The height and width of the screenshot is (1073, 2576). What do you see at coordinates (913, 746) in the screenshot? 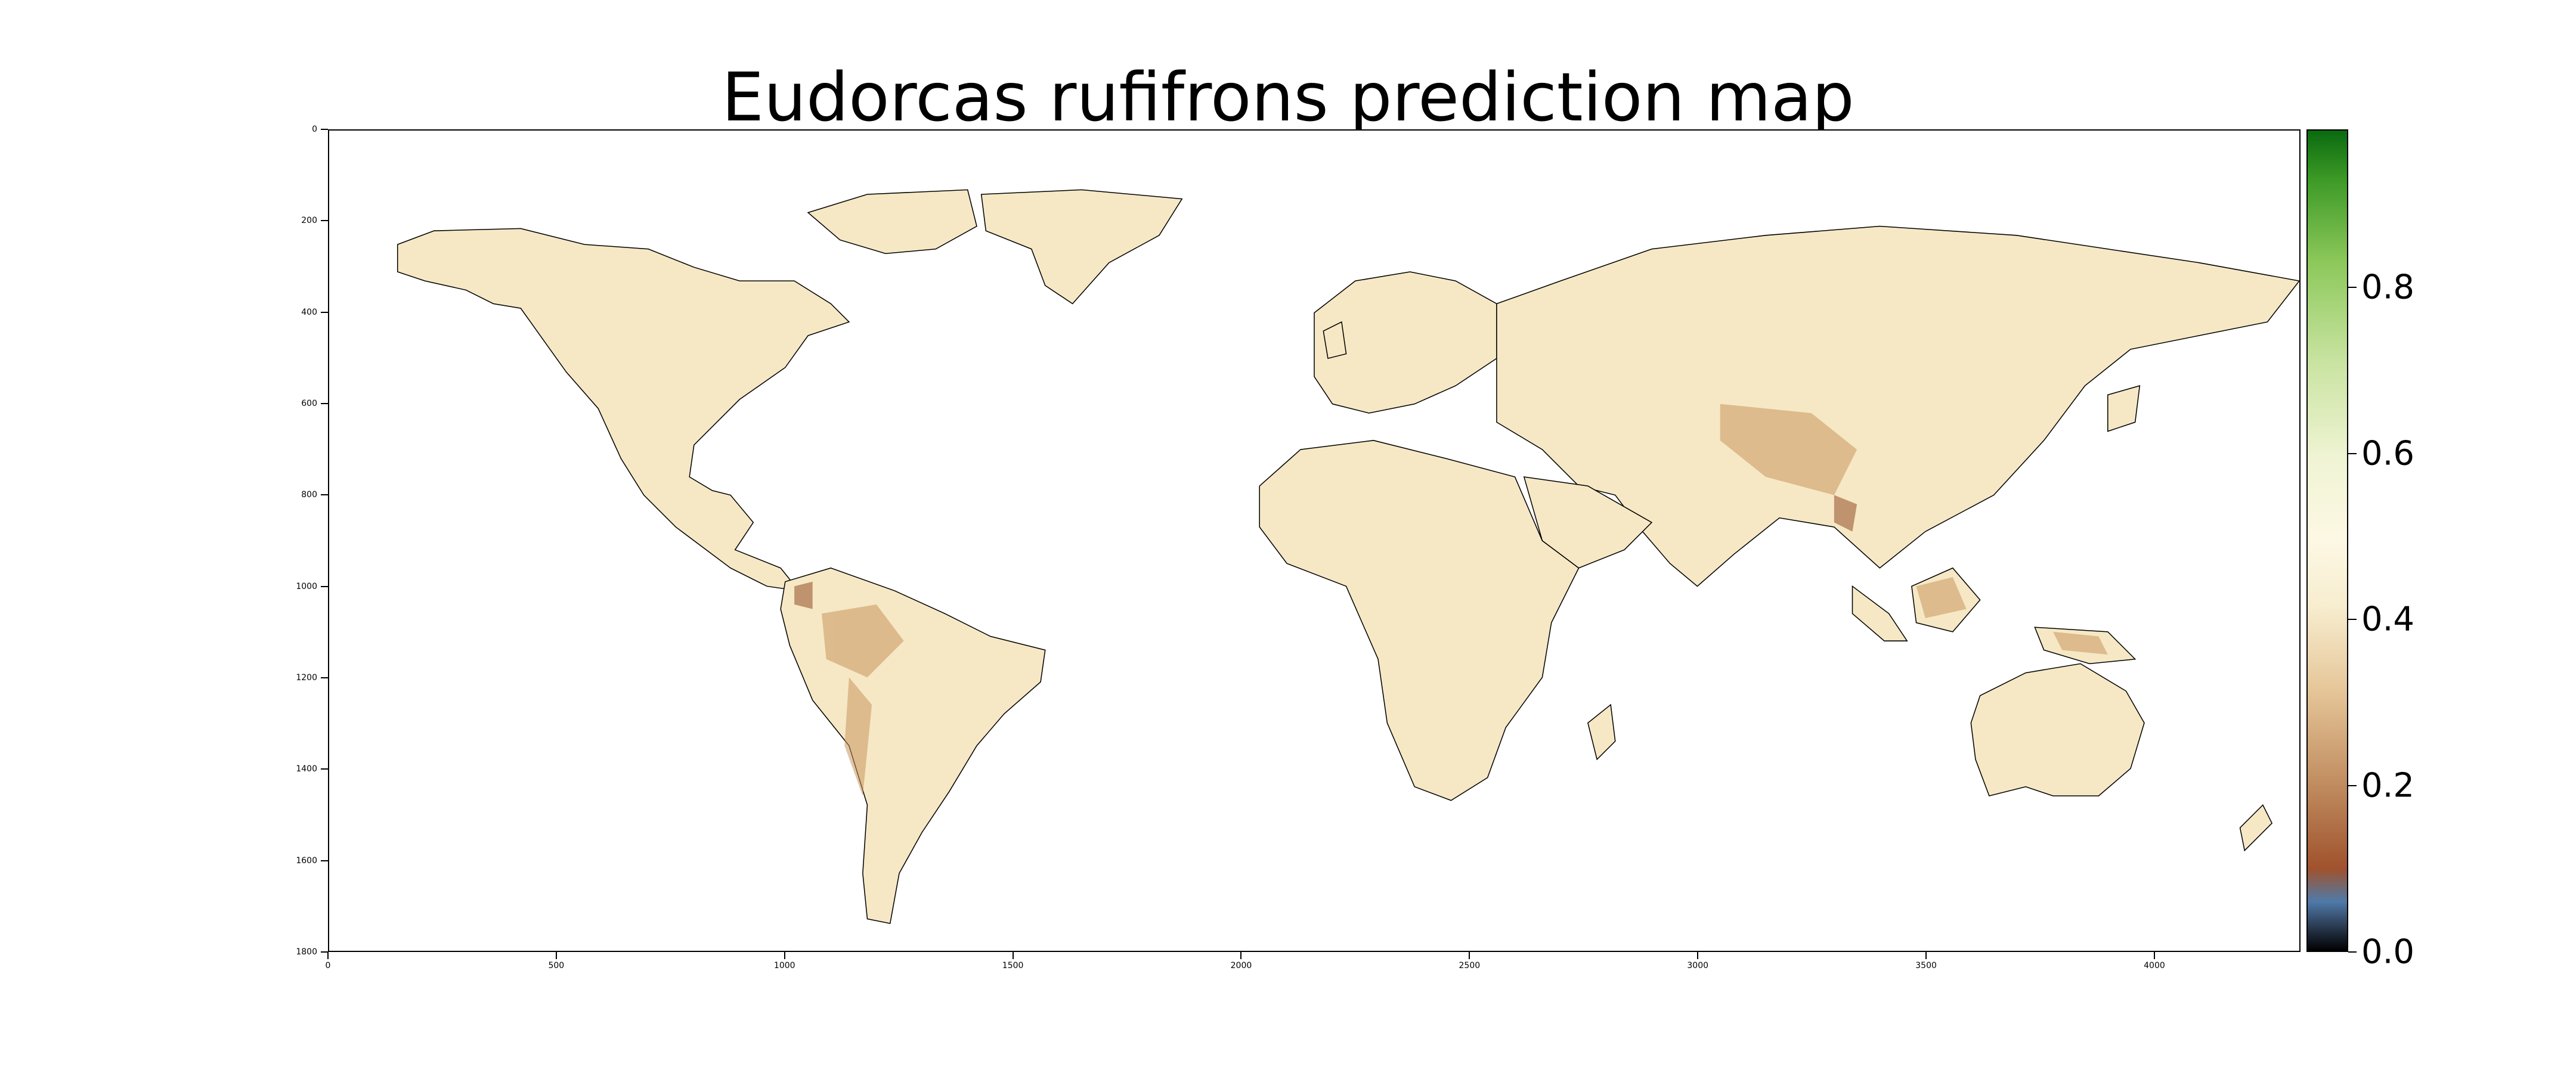
I see `south-america` at bounding box center [913, 746].